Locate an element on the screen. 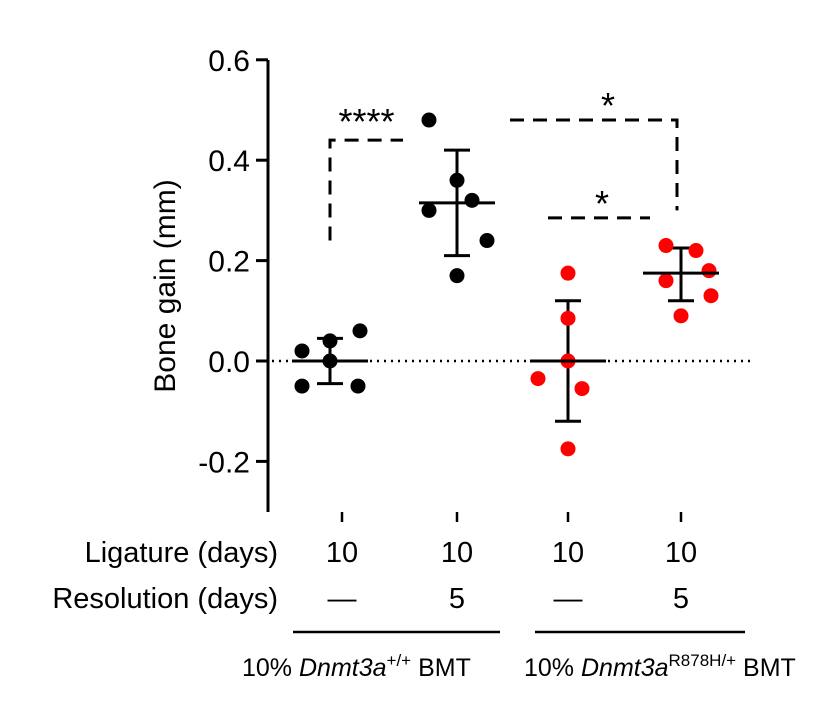 The width and height of the screenshot is (821, 706). y-axis-ticks: 0.6 0.4 0.2 0.0 -0.2 is located at coordinates (233, 262).